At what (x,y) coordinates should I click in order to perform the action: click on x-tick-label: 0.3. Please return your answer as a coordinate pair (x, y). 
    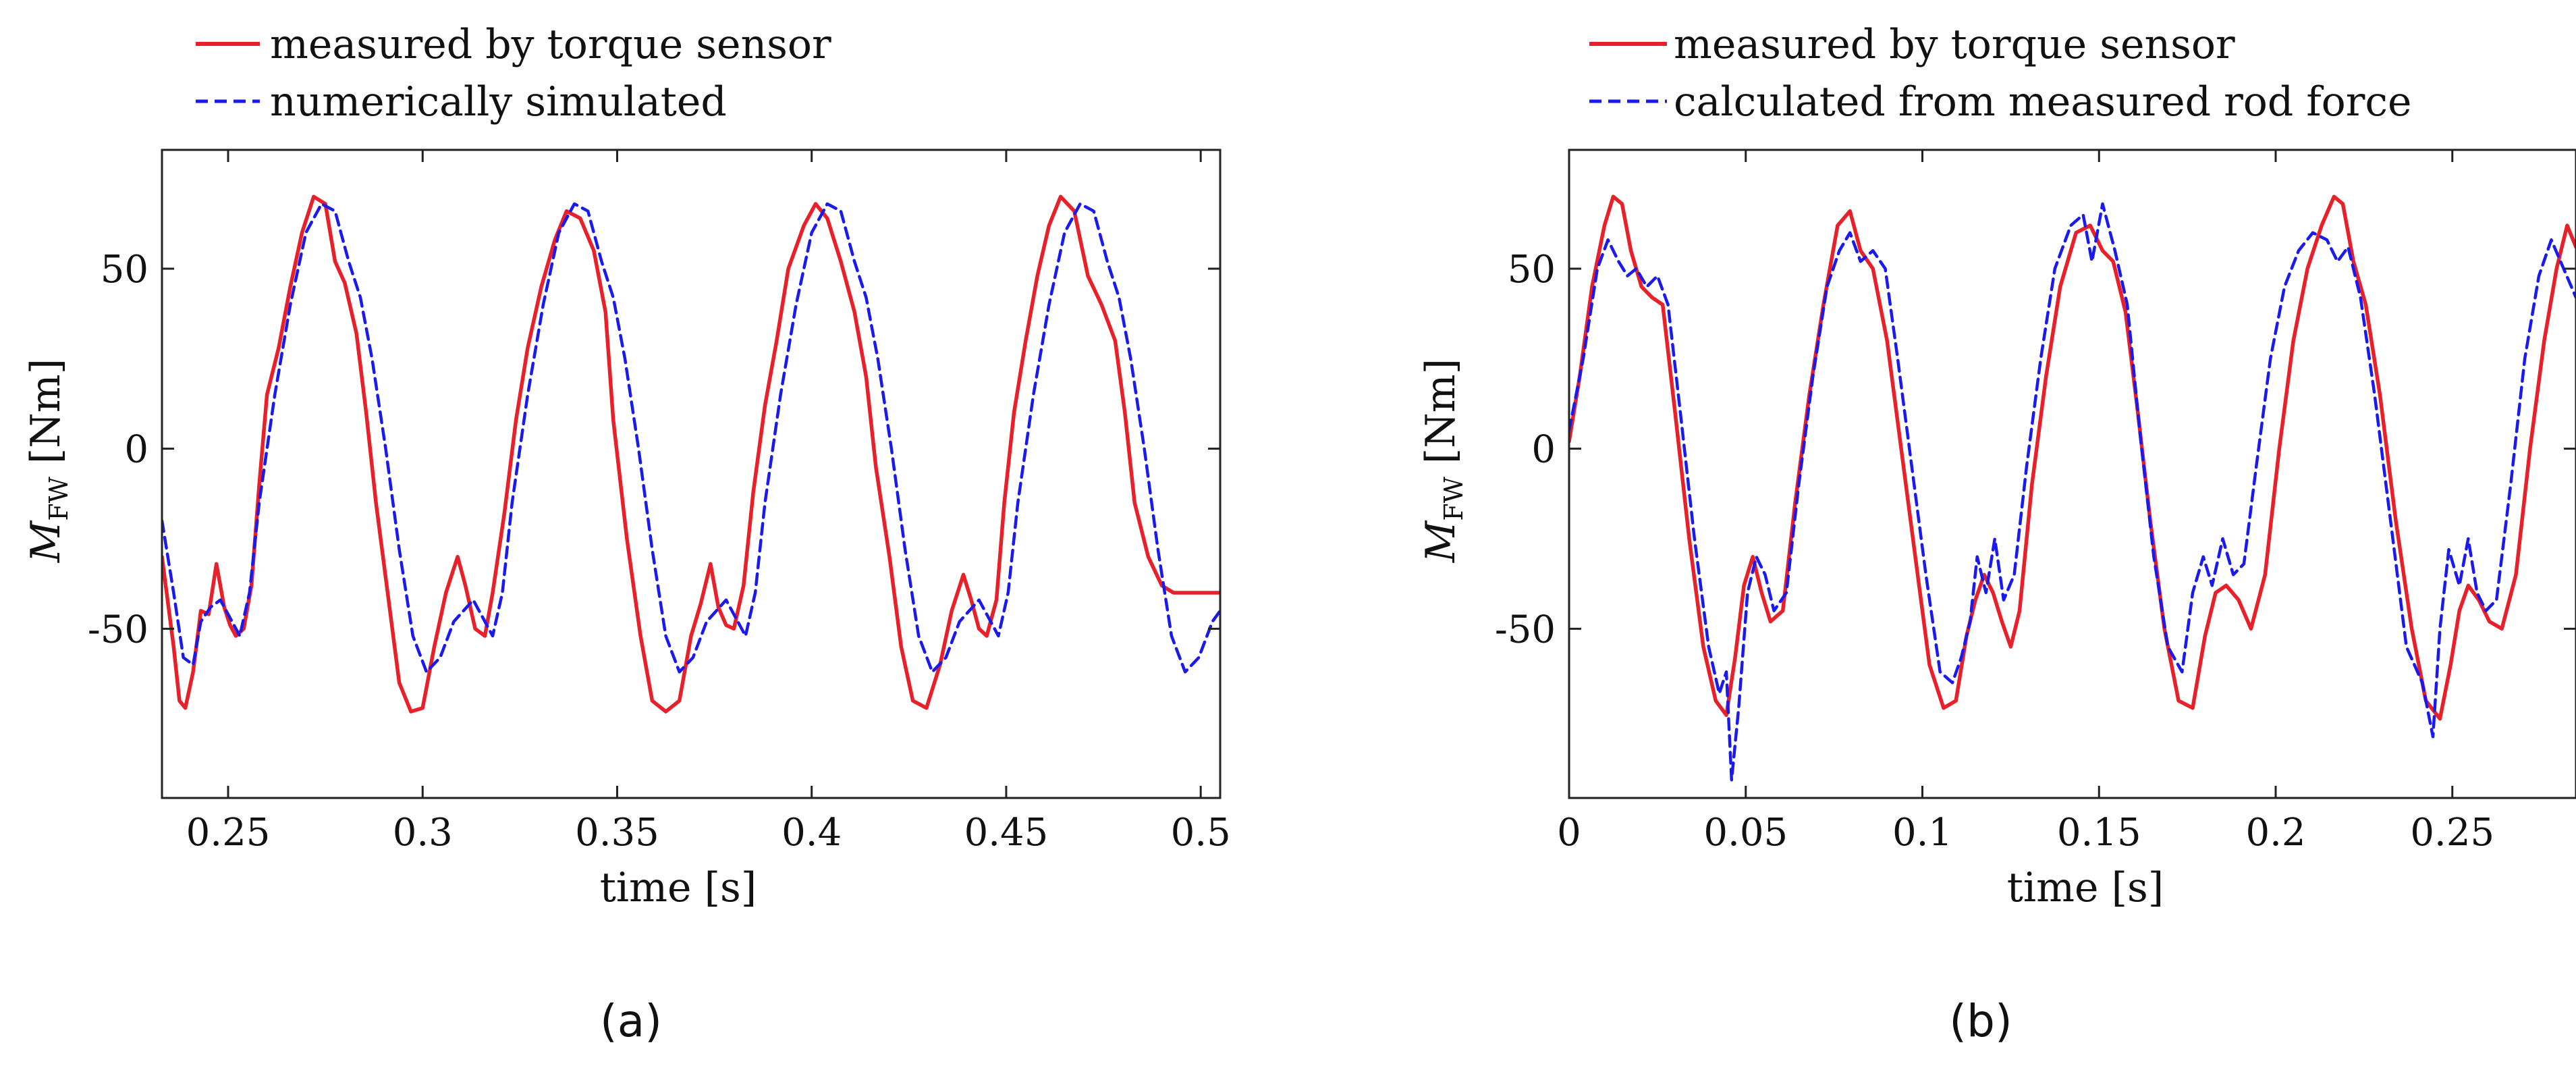
    Looking at the image, I should click on (423, 833).